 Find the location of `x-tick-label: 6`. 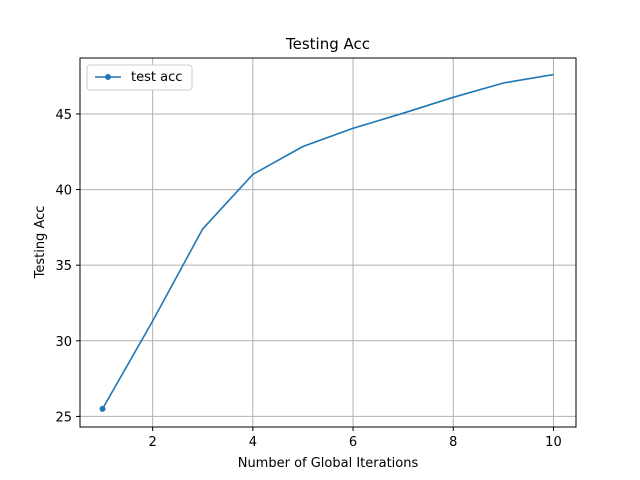

x-tick-label: 6 is located at coordinates (353, 442).